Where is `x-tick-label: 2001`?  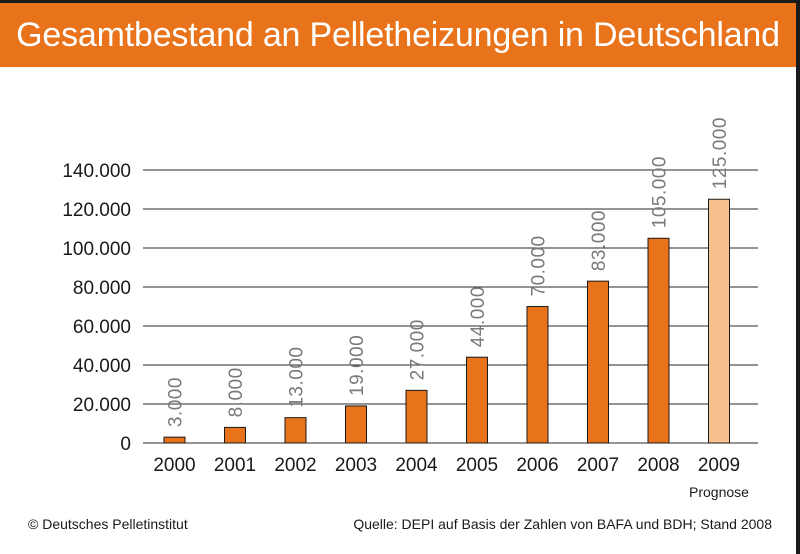 x-tick-label: 2001 is located at coordinates (235, 465).